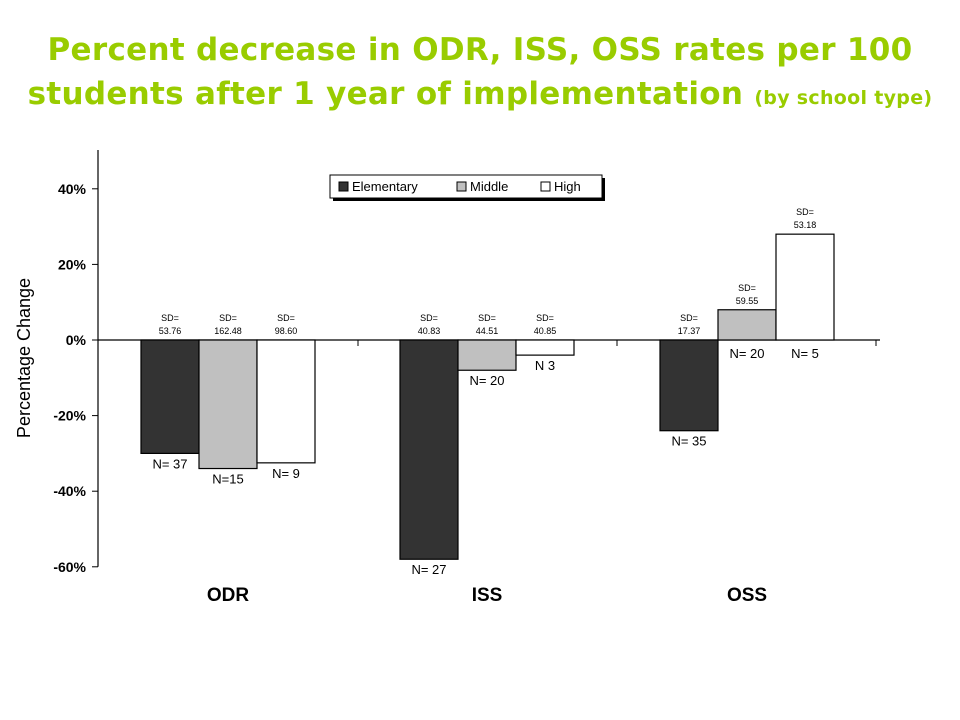  I want to click on sd-value-label: 40.83, so click(429, 331).